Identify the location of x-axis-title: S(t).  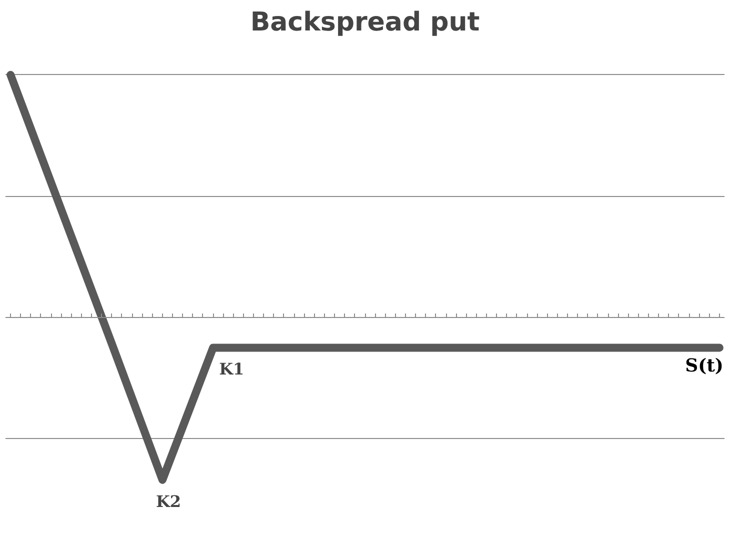
(704, 366).